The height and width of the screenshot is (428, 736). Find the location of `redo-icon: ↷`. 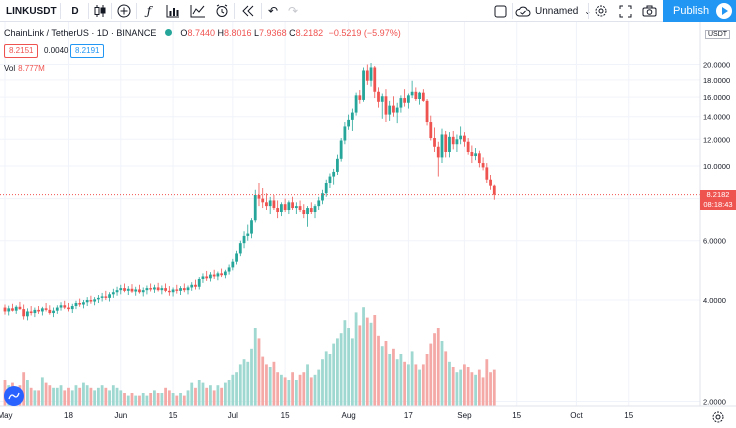

redo-icon: ↷ is located at coordinates (293, 11).